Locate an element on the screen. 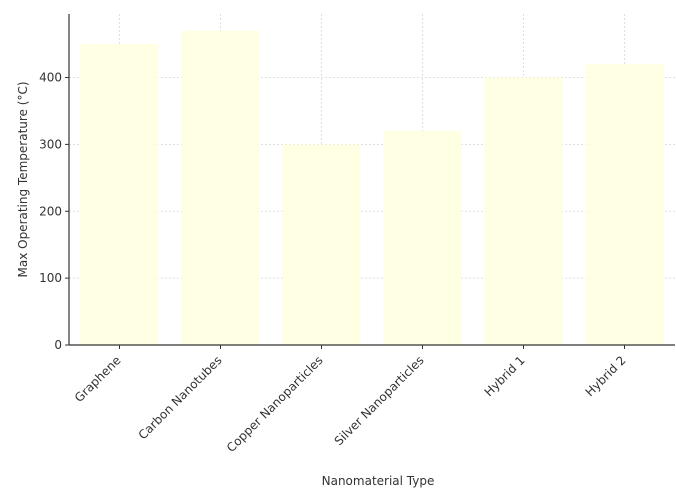 The width and height of the screenshot is (676, 491). bar-carbon-nanotubes is located at coordinates (220, 188).